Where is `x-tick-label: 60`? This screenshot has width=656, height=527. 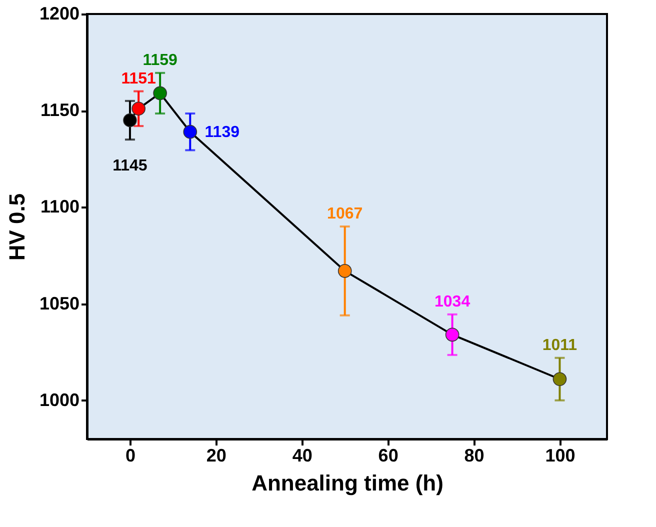 x-tick-label: 60 is located at coordinates (388, 456).